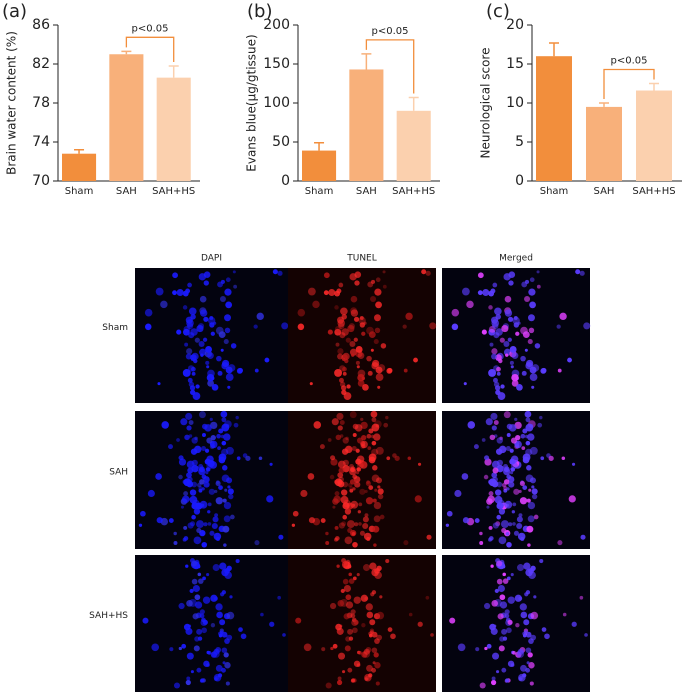 The width and height of the screenshot is (689, 694). Describe the element at coordinates (259, 11) in the screenshot. I see `panel-label: (b)` at that location.